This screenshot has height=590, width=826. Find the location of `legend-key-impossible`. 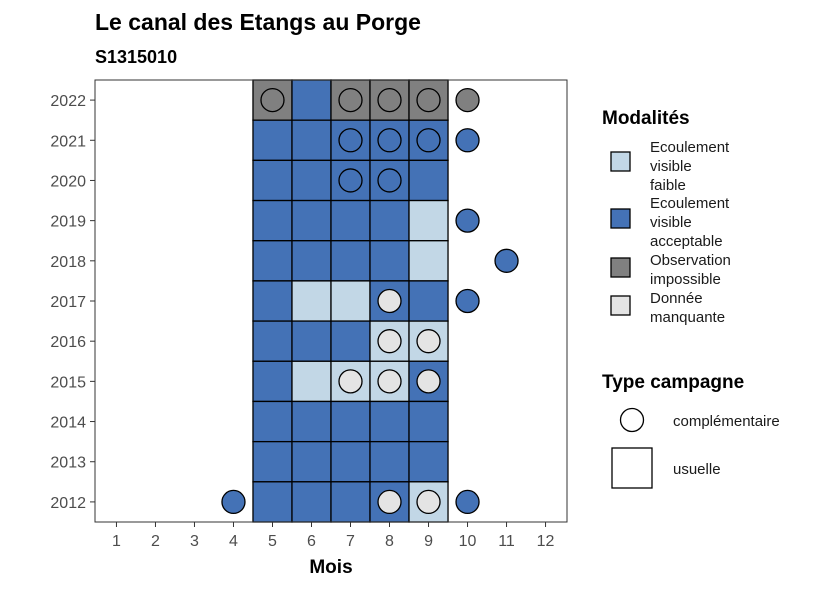

legend-key-impossible is located at coordinates (620, 267).